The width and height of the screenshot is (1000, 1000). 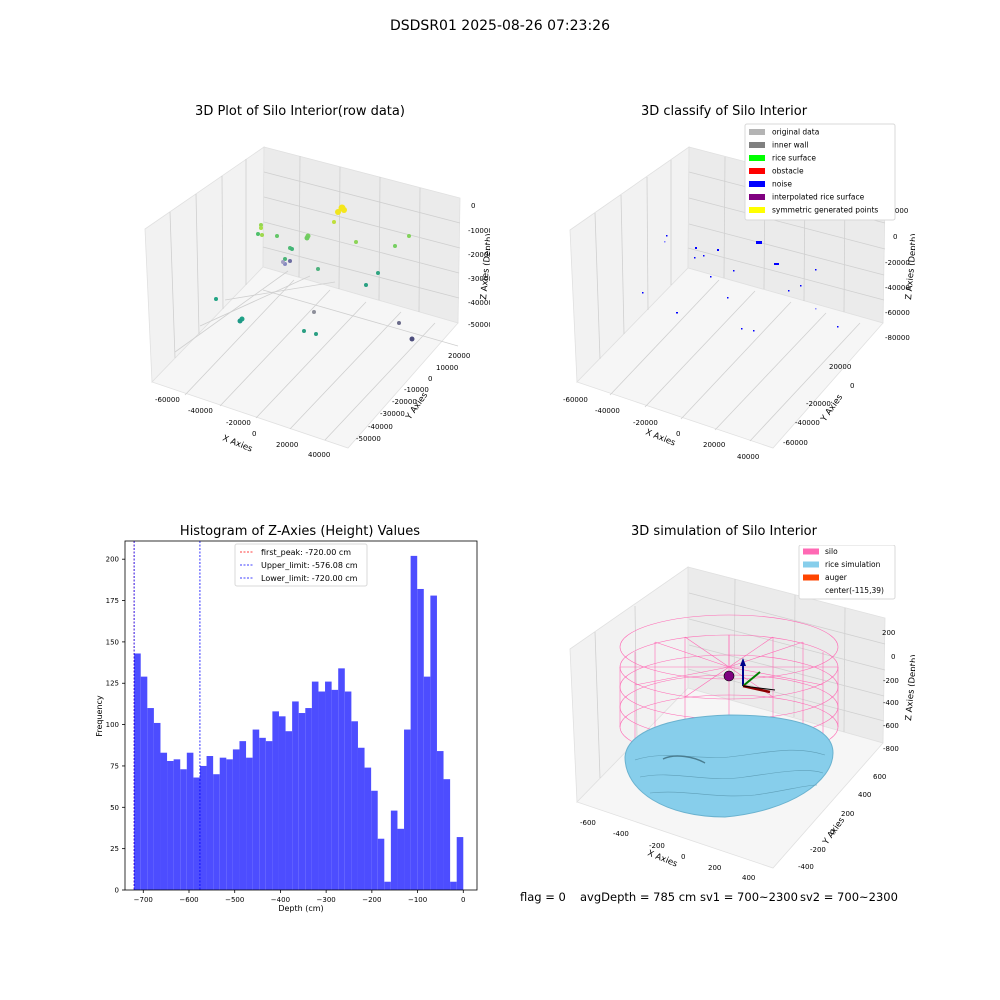 I want to click on y-tick-label: 200, so click(x=112, y=560).